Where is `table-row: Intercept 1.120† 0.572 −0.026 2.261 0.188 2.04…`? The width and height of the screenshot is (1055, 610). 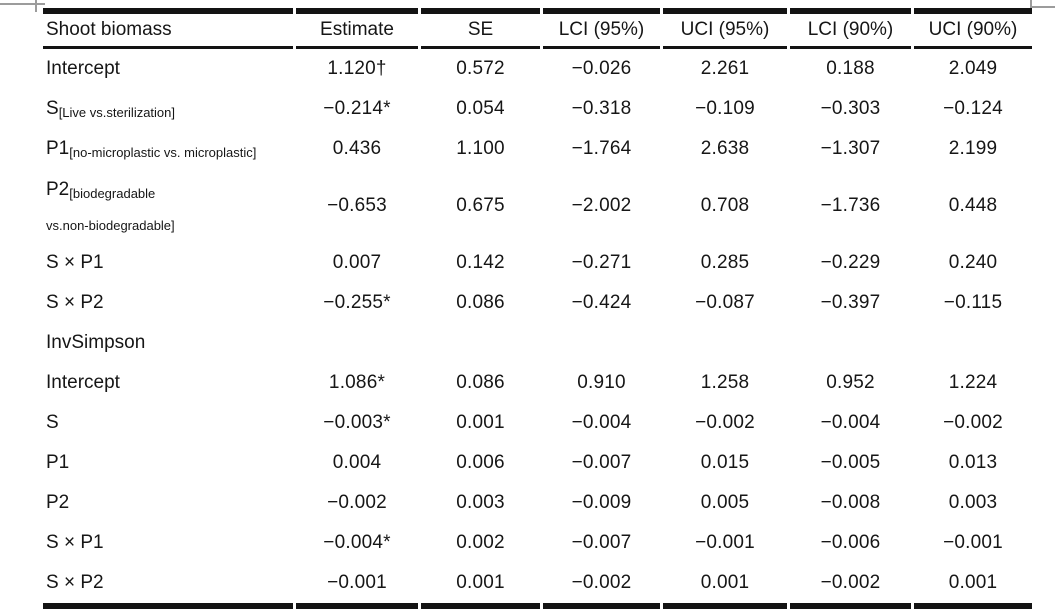 table-row: Intercept 1.120† 0.572 −0.026 2.261 0.188 2.04… is located at coordinates (537, 69).